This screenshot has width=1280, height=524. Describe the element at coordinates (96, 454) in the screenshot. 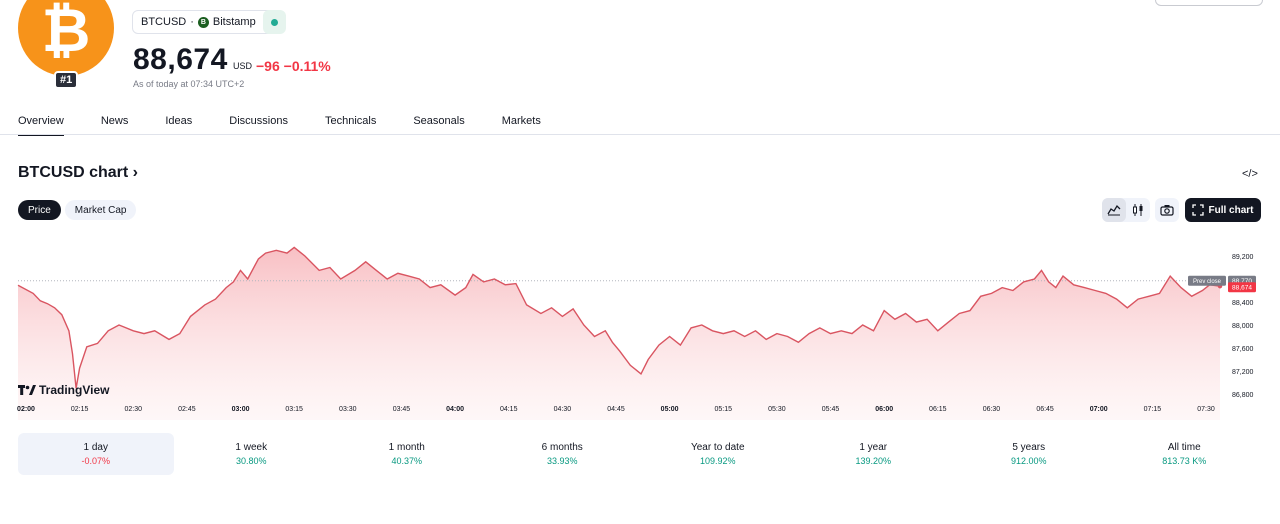

I see `period-1-day: 1 day -0.07%` at that location.